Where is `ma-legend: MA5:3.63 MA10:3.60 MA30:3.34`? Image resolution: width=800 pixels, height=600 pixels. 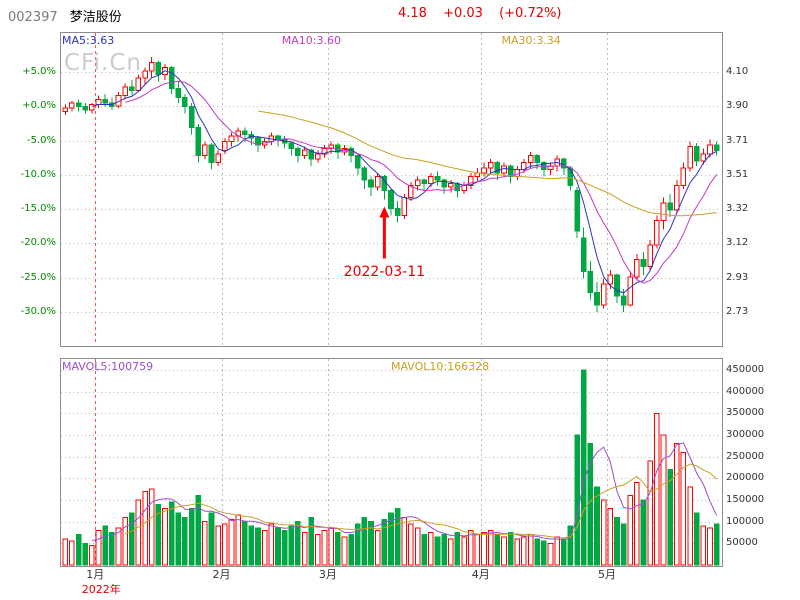
ma-legend: MA5:3.63 MA10:3.60 MA30:3.34 is located at coordinates (391, 41).